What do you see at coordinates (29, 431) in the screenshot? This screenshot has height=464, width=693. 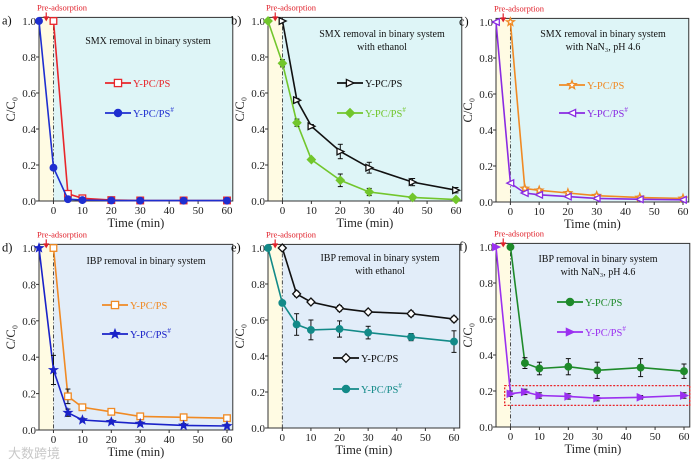 I see `y-tick-label: 0.0` at bounding box center [29, 431].